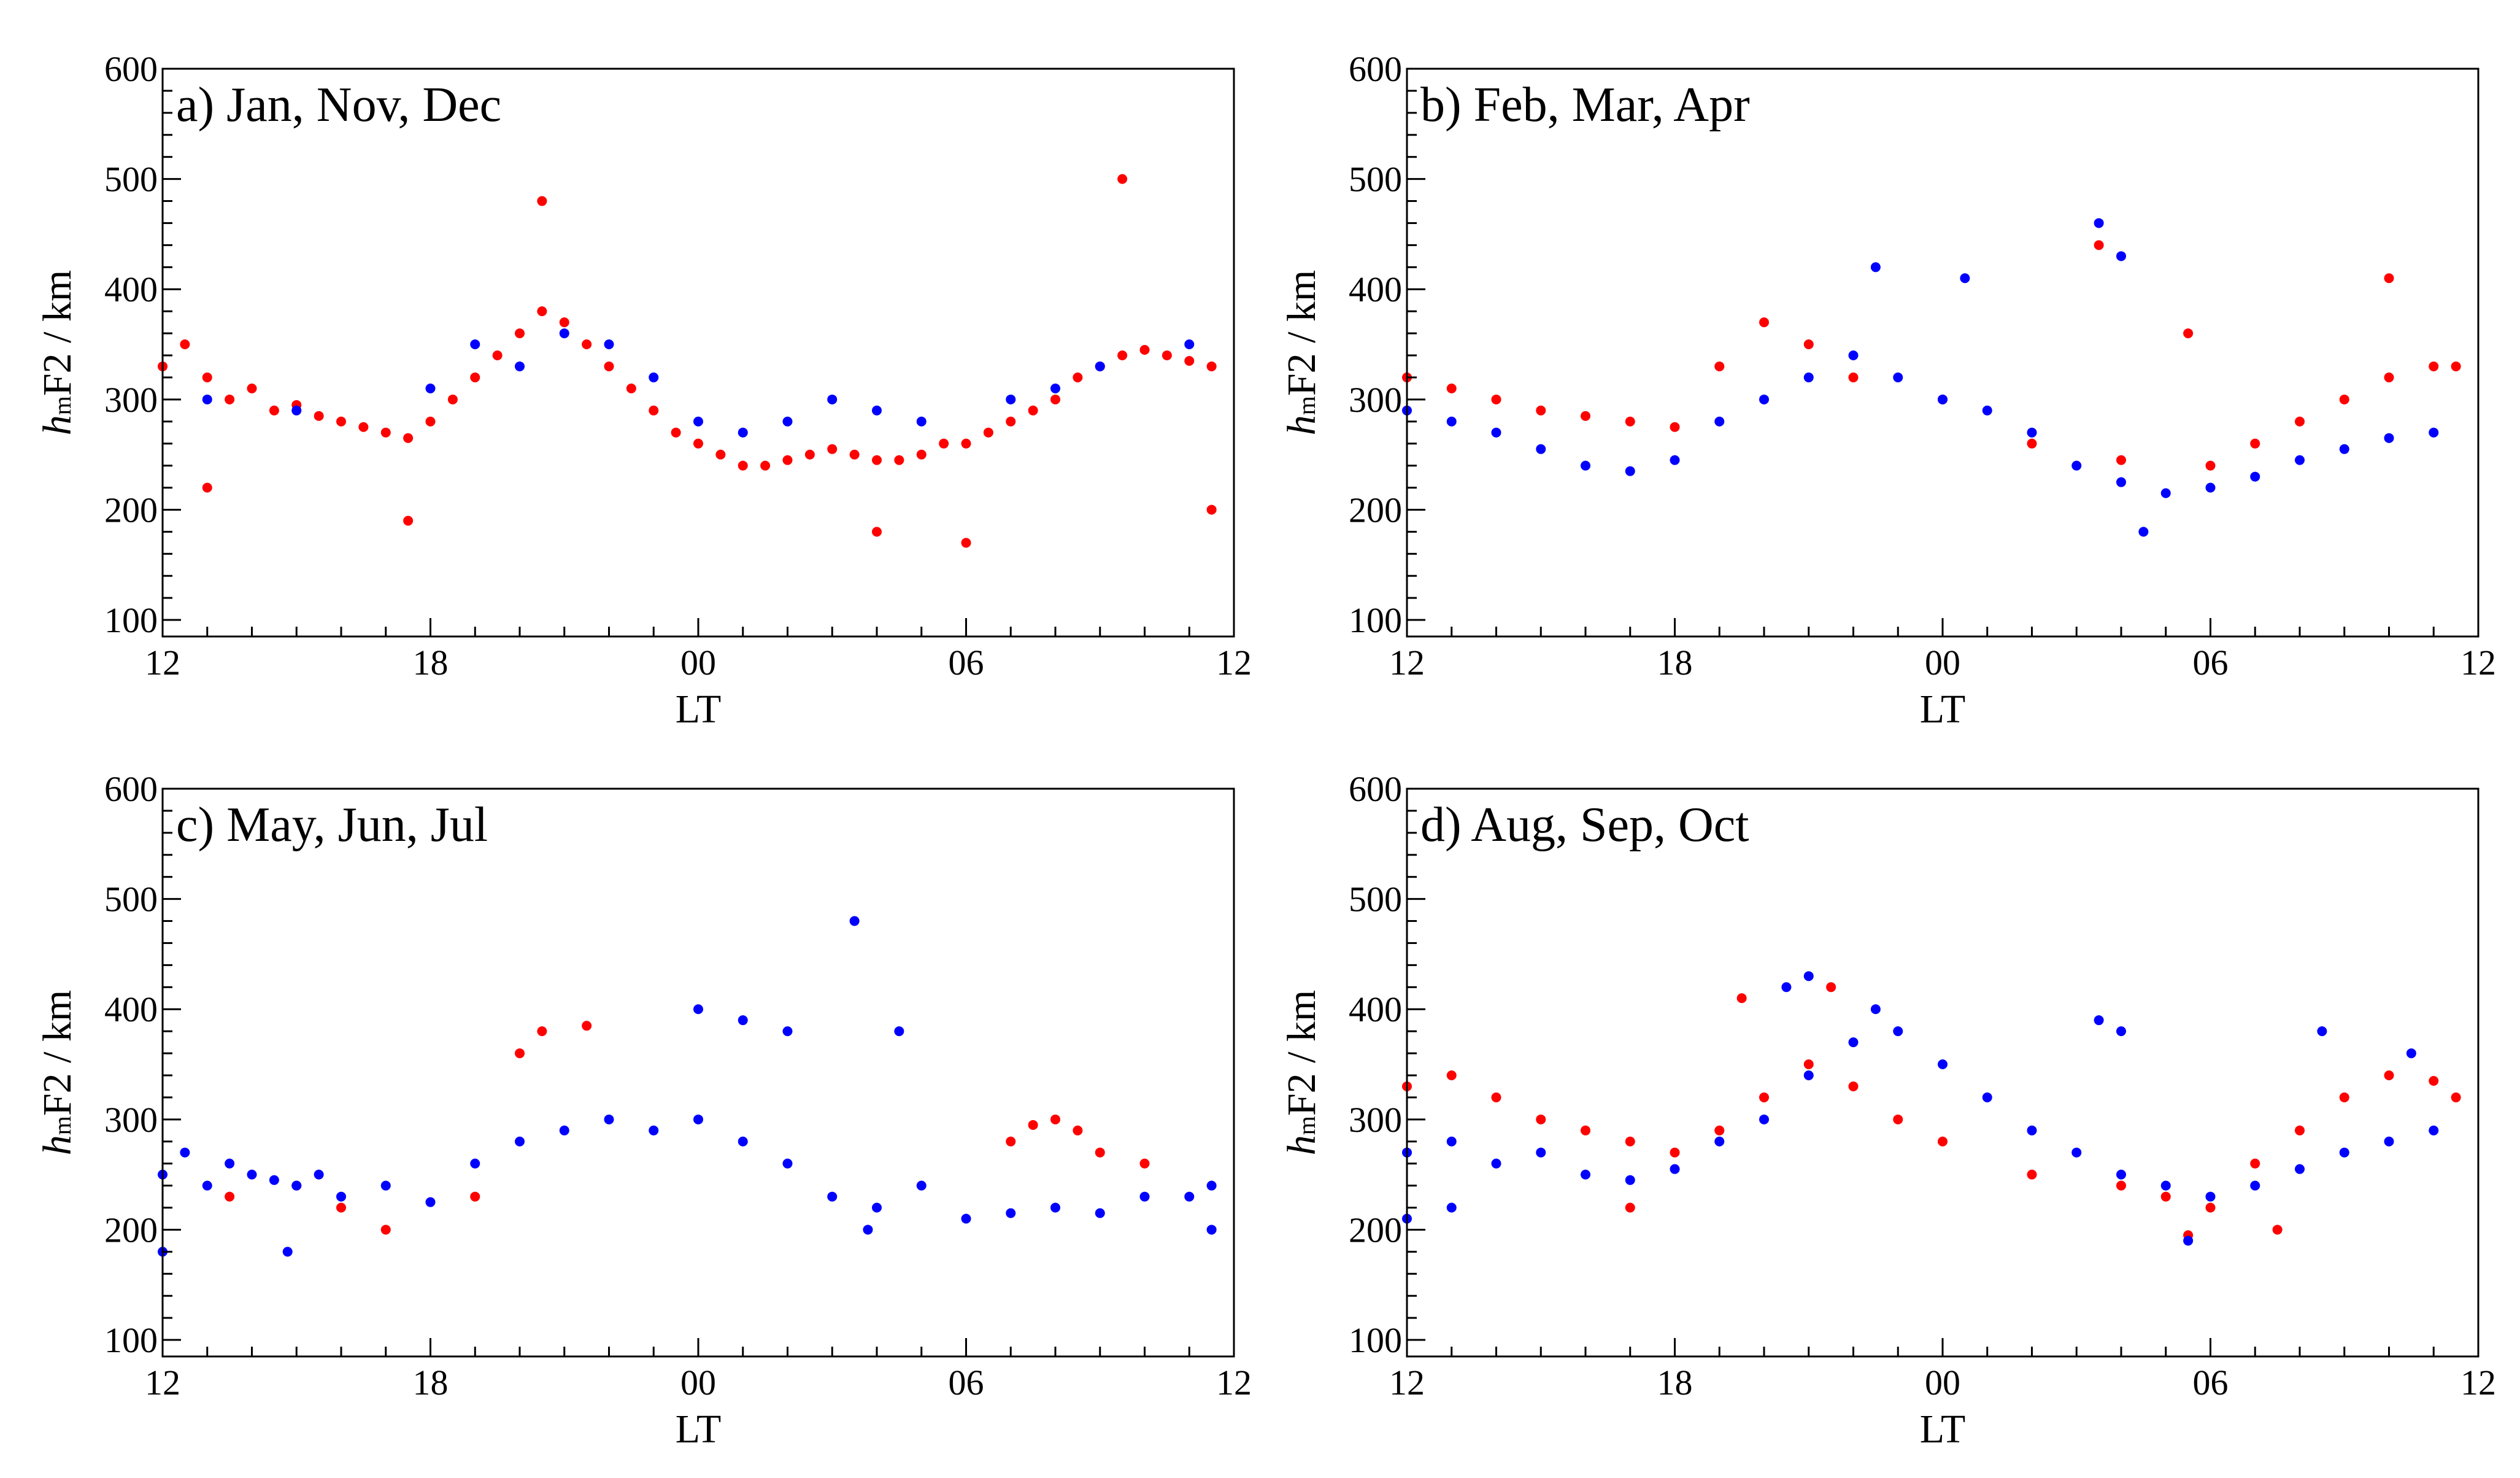 The height and width of the screenshot is (1478, 2520). I want to click on panel-c-x-tick-label: 00, so click(698, 1383).